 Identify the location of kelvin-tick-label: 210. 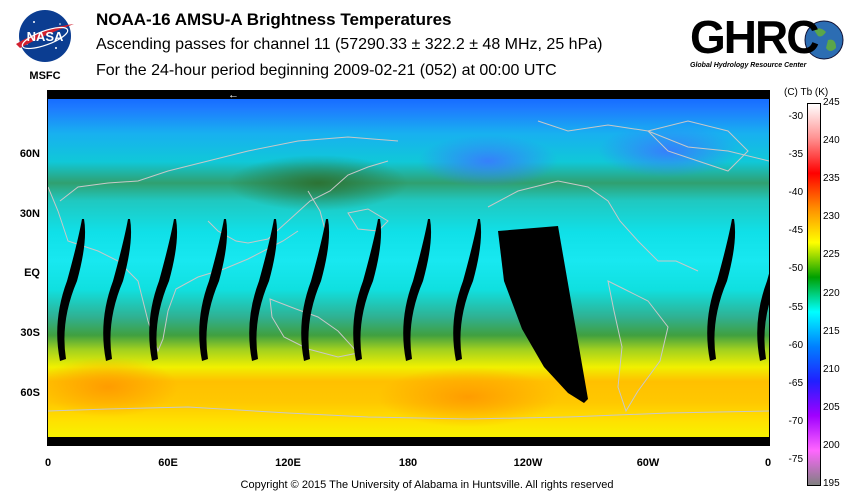
(831, 369).